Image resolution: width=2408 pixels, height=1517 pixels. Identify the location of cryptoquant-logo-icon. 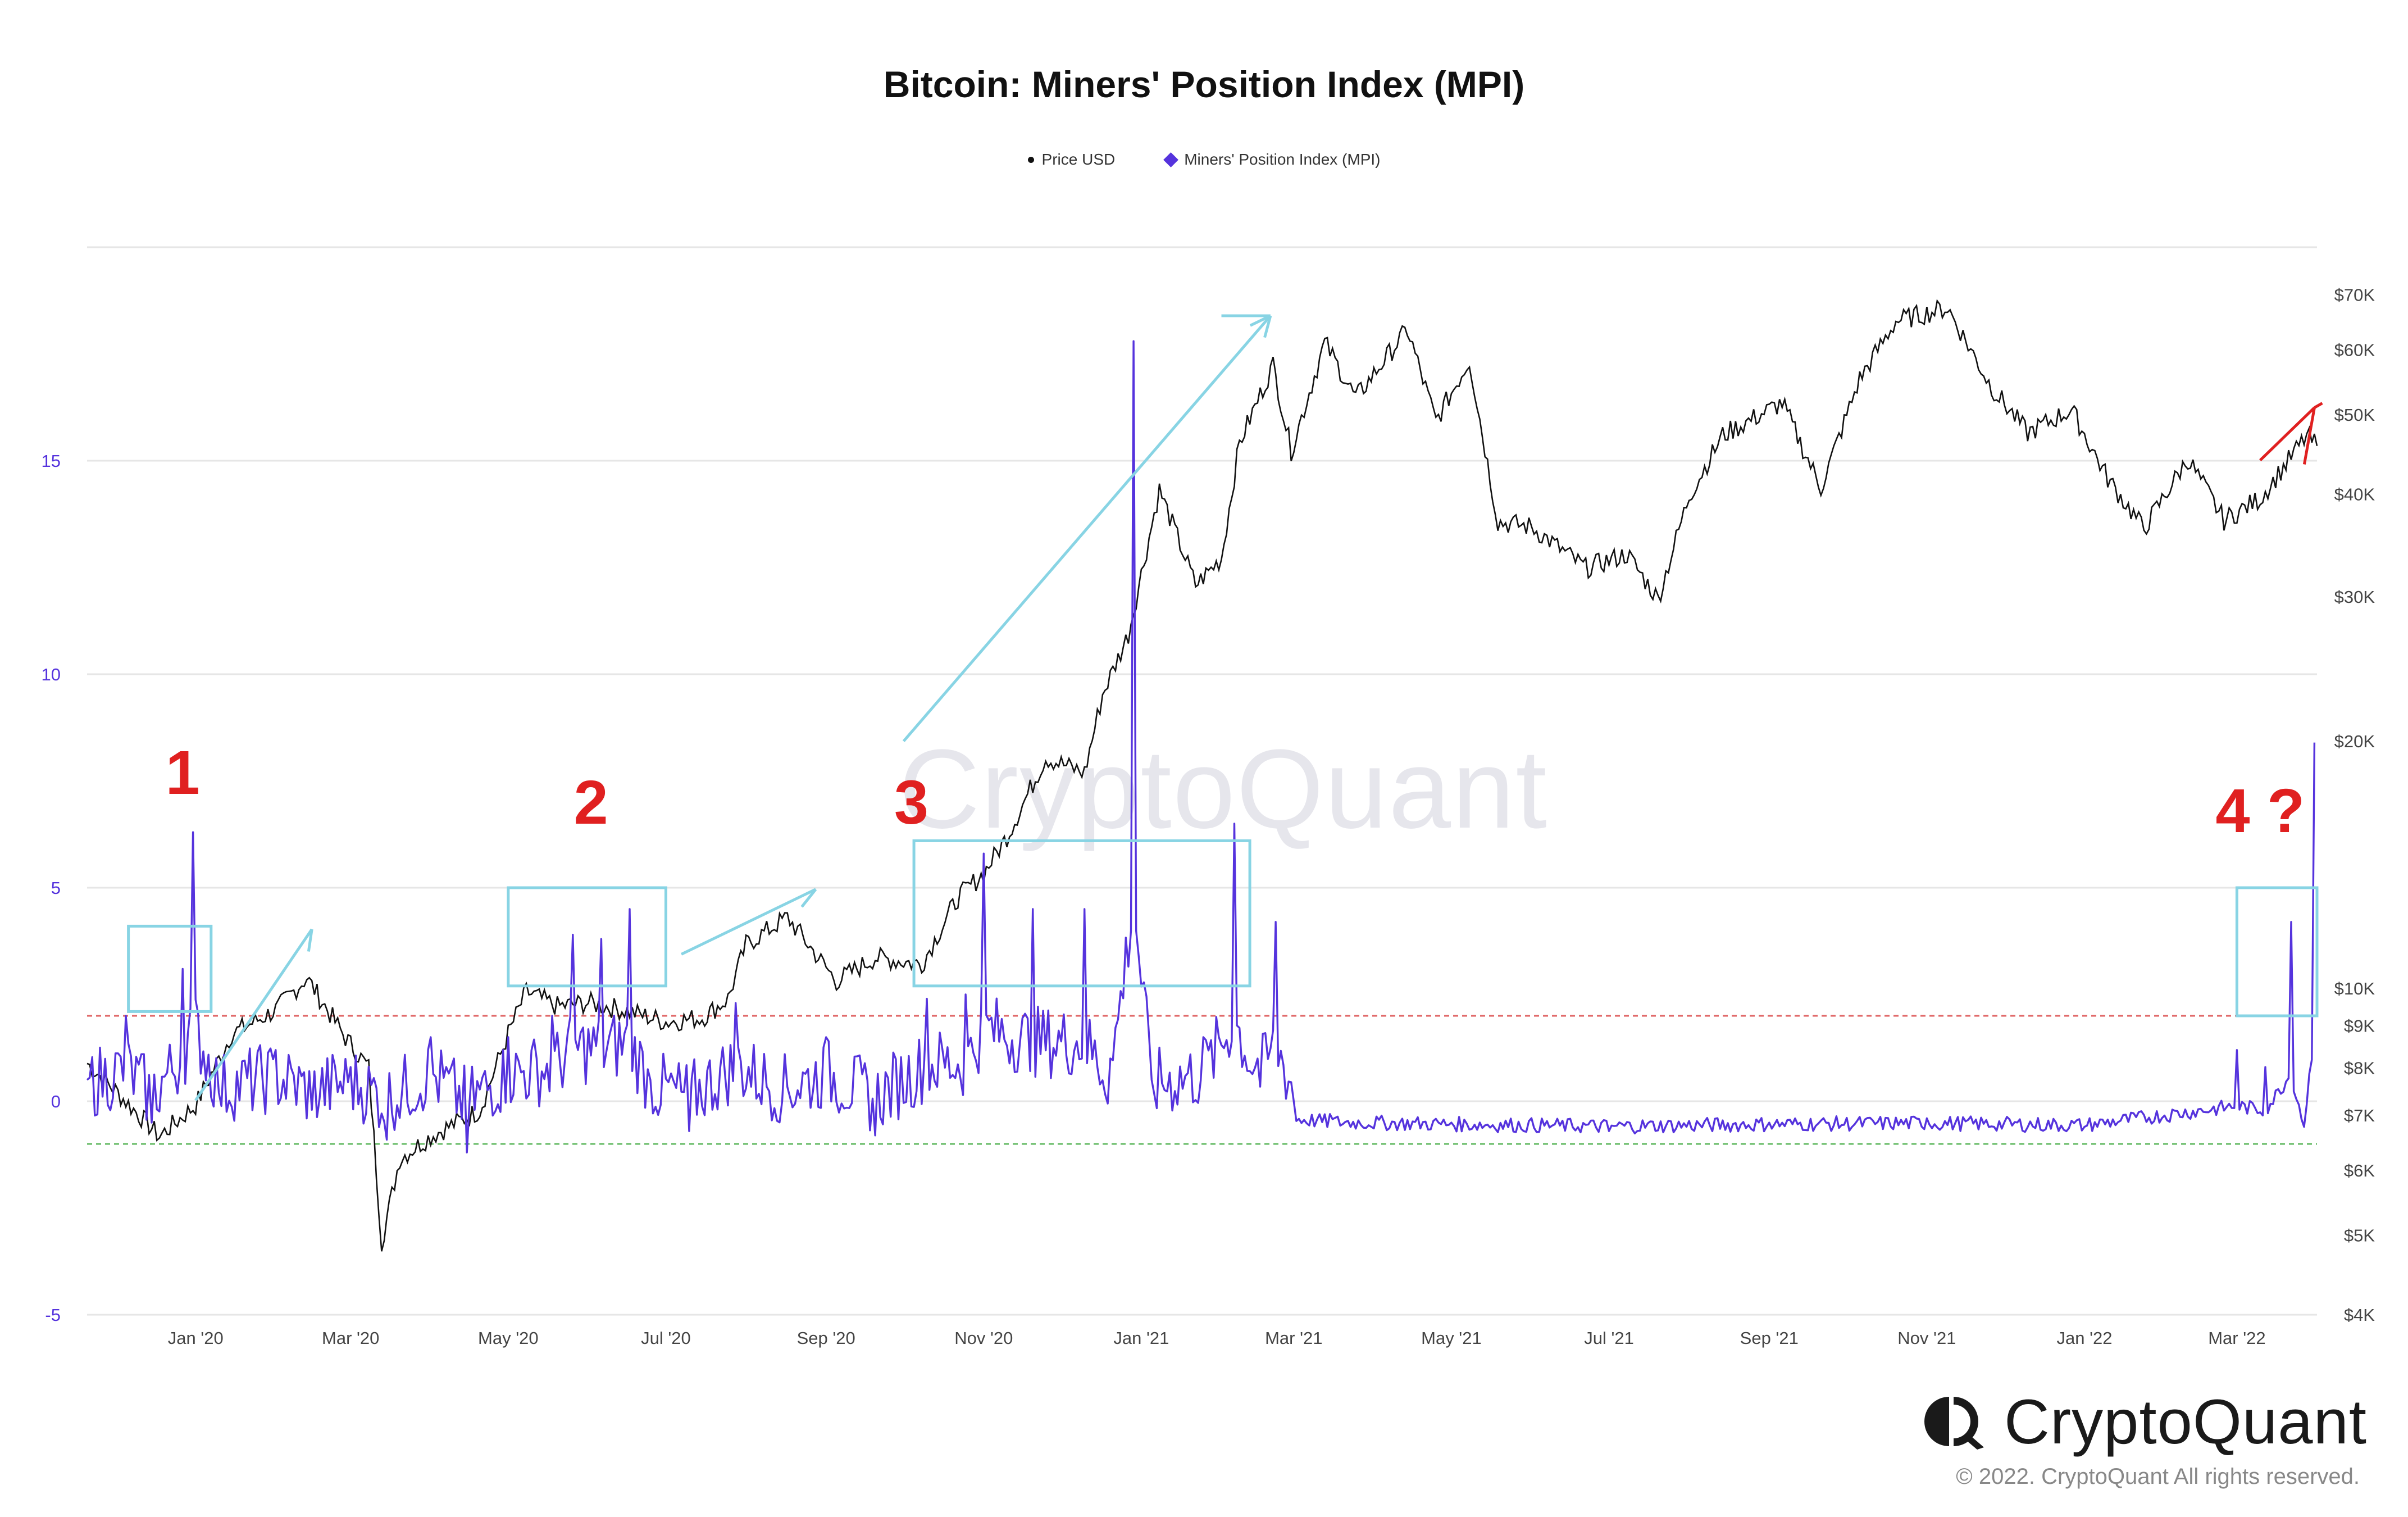
(1954, 1423).